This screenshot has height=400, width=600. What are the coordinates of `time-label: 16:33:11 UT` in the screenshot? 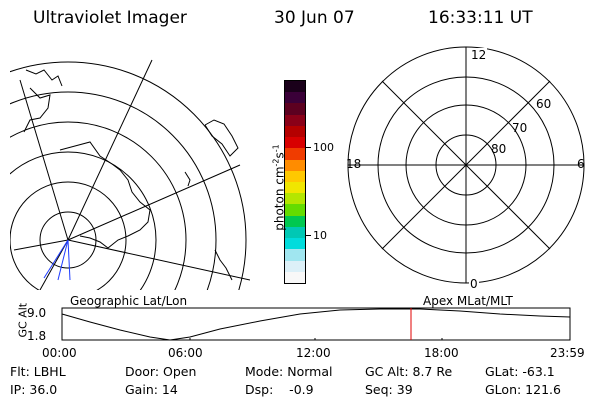 It's located at (480, 18).